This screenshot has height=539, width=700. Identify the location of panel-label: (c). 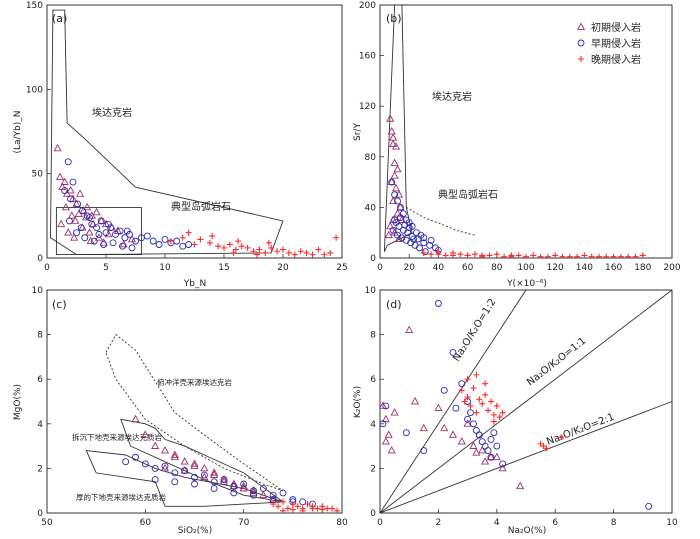
(59, 304).